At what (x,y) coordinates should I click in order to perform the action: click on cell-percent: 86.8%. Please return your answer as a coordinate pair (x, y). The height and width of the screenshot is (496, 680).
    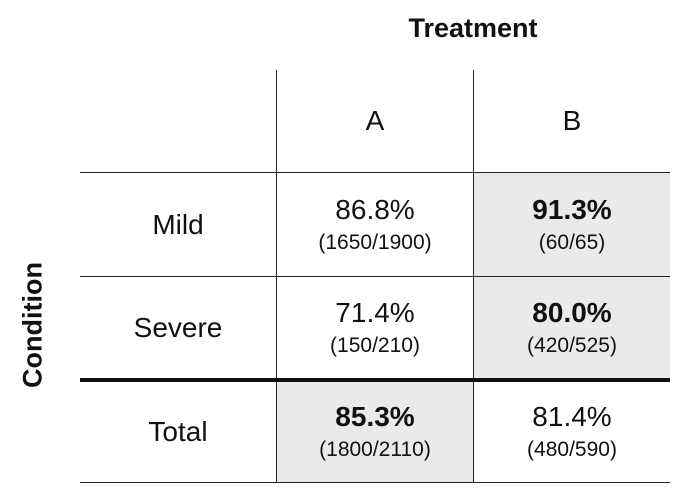
    Looking at the image, I should click on (375, 209).